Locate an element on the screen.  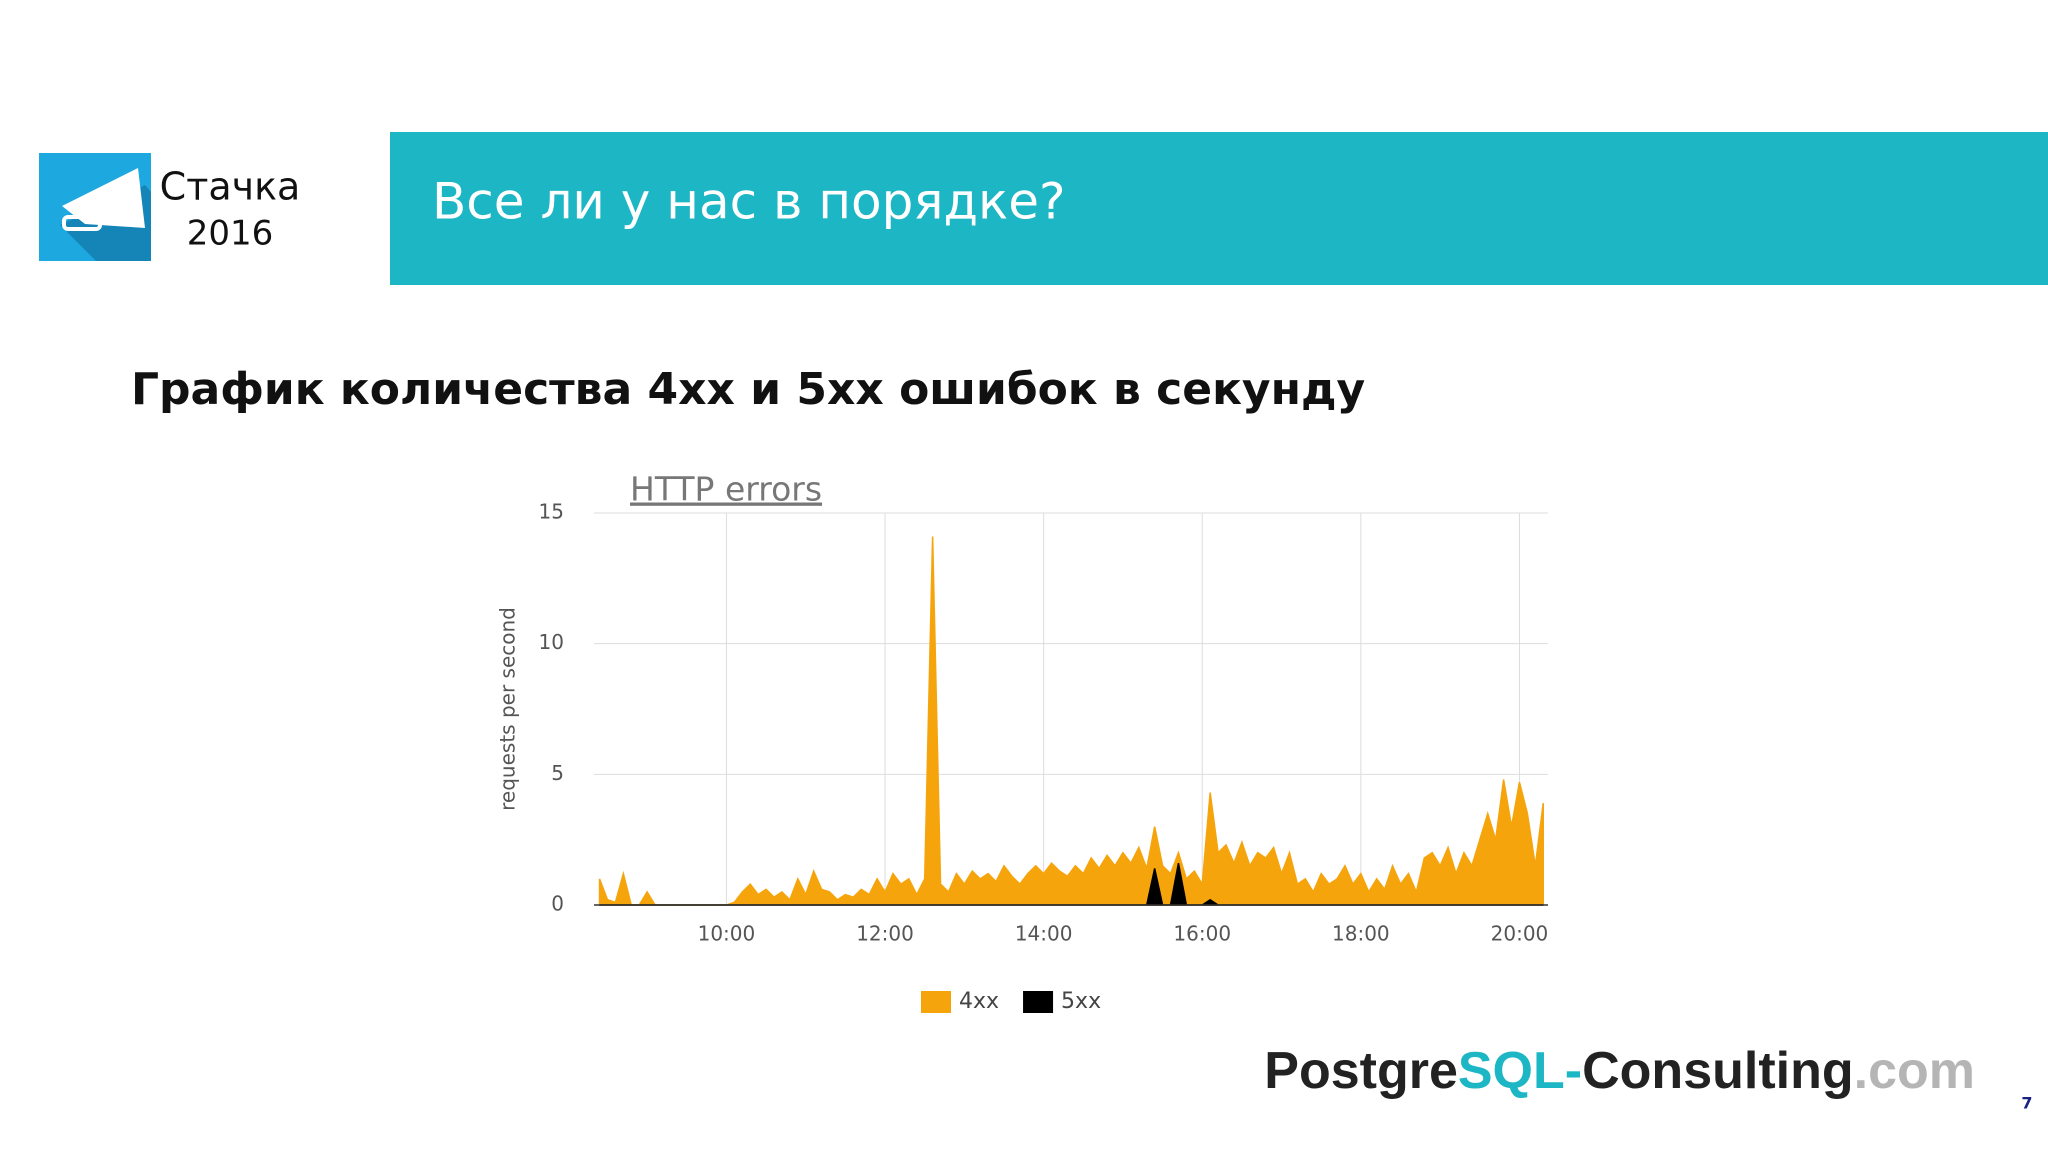
footer-part: SQL is located at coordinates (1511, 1071).